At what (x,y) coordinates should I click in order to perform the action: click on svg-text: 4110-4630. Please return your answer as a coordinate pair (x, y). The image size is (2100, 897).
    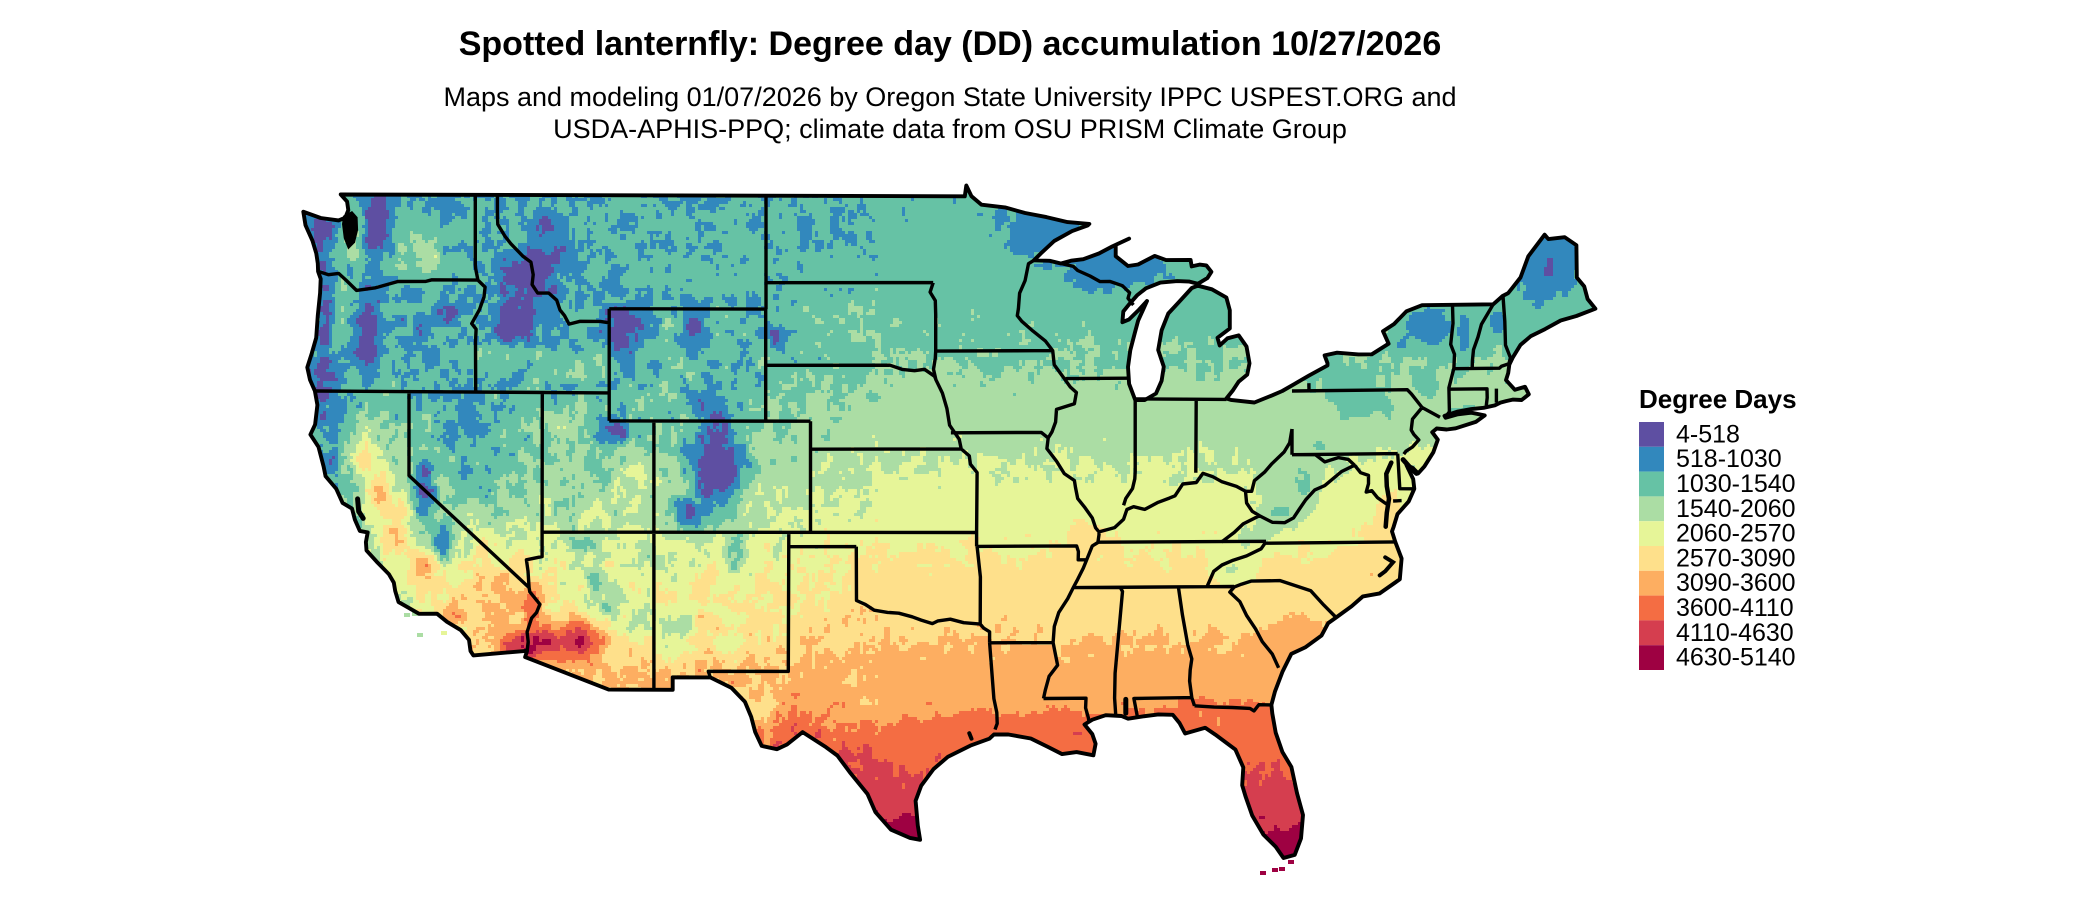
    Looking at the image, I should click on (1735, 633).